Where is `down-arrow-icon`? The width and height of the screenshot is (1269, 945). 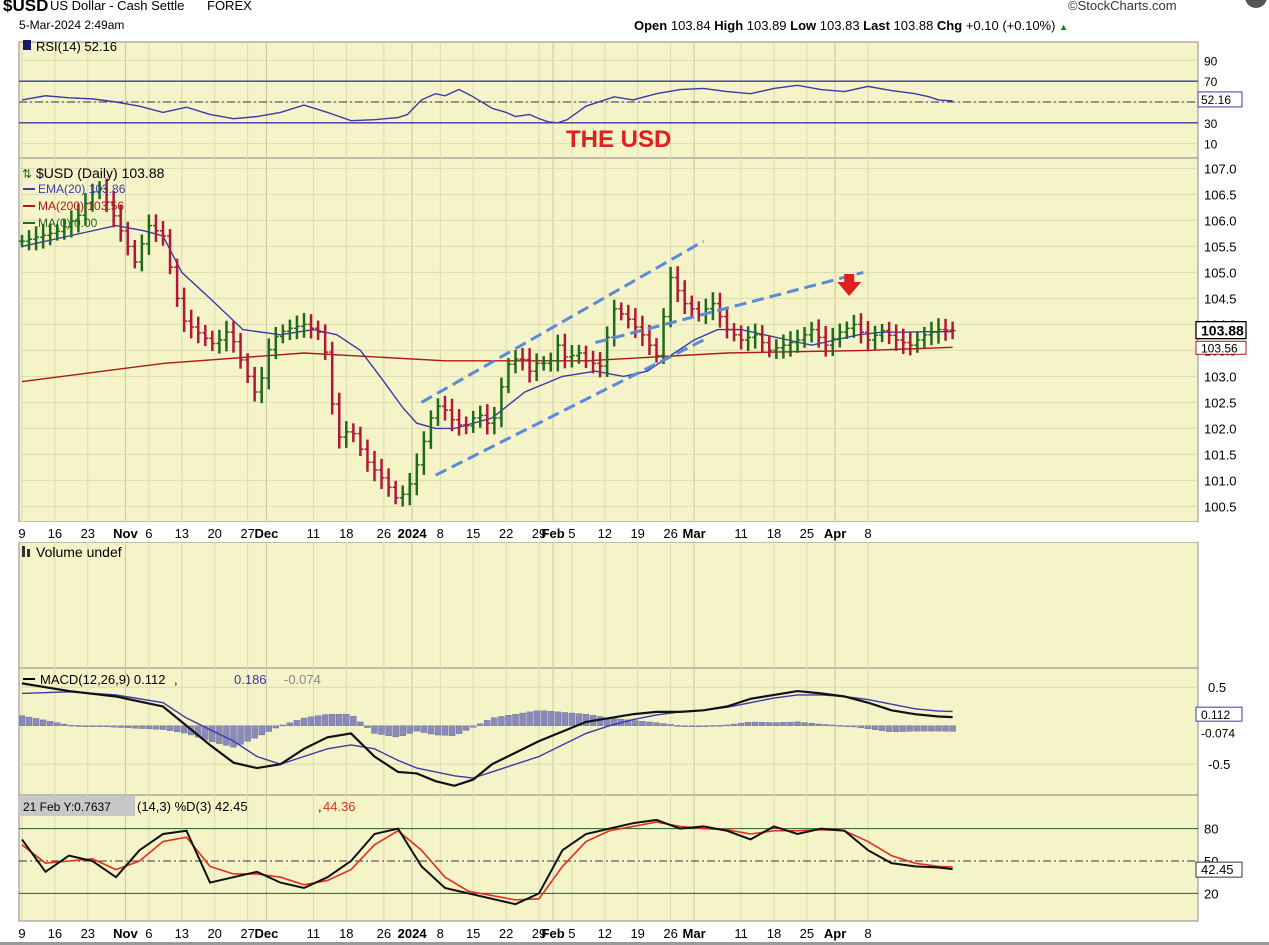
down-arrow-icon is located at coordinates (849, 285).